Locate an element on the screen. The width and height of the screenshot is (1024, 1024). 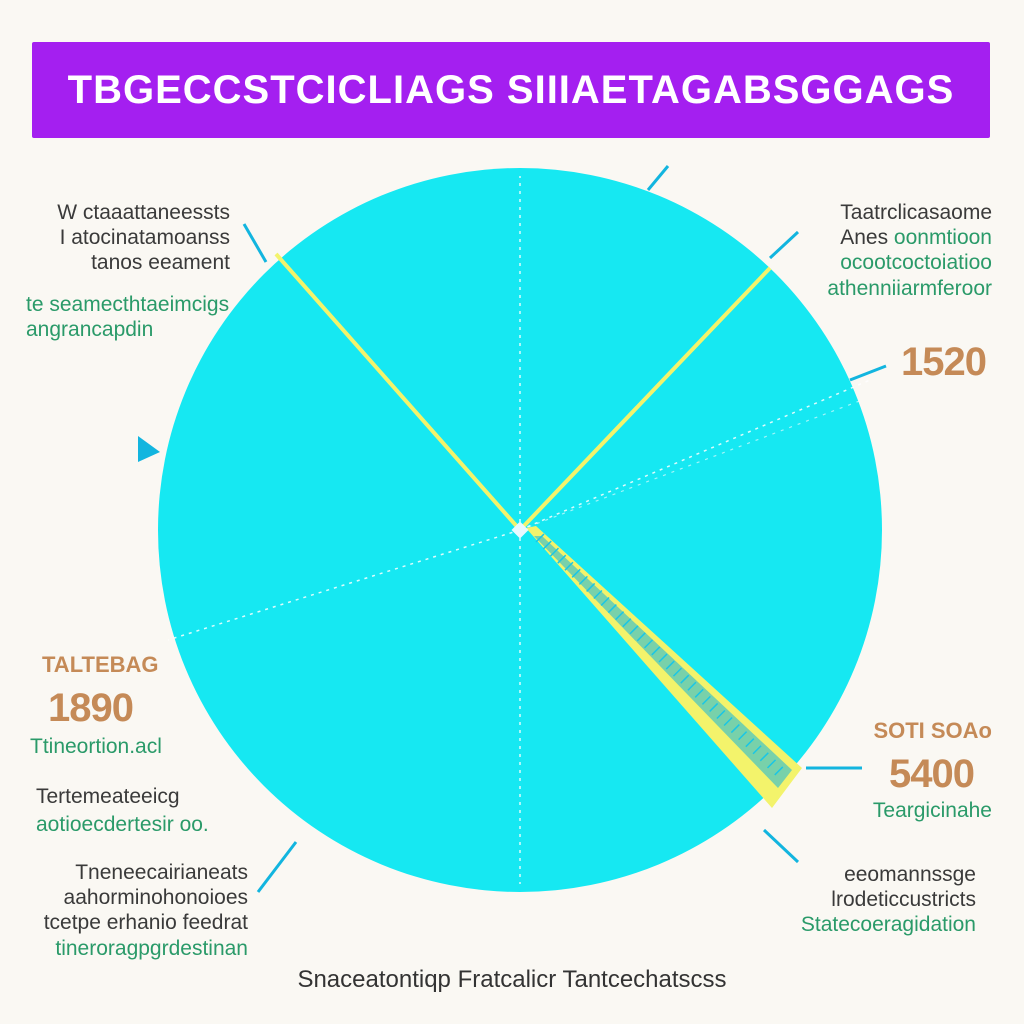
chart-title-bar: TBGECCSTCICLIAGS SIIIAETAGABSGGAGS is located at coordinates (511, 90).